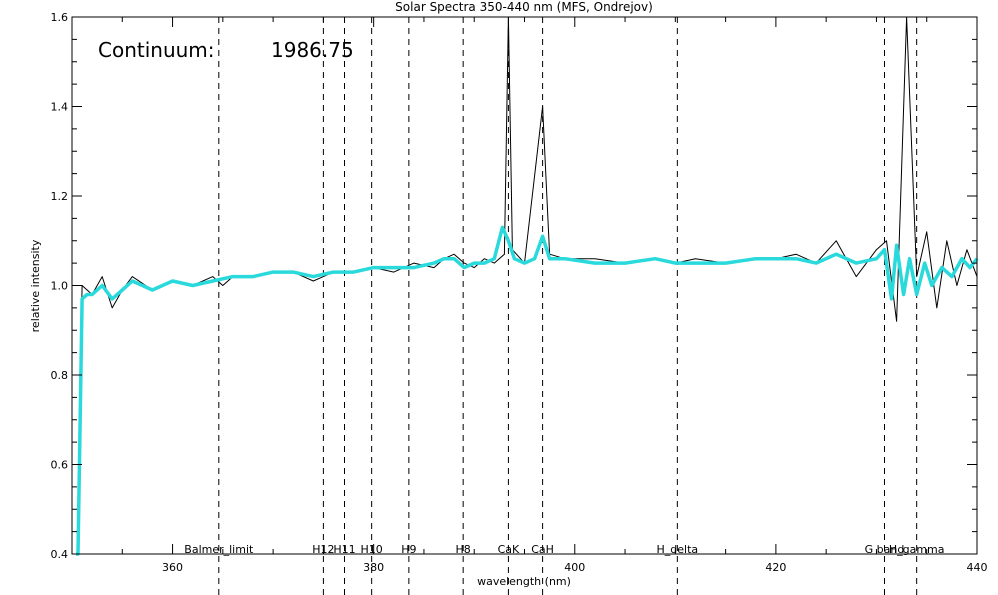 The image size is (998, 595). I want to click on x-axis-title: wavelength (nm), so click(524, 581).